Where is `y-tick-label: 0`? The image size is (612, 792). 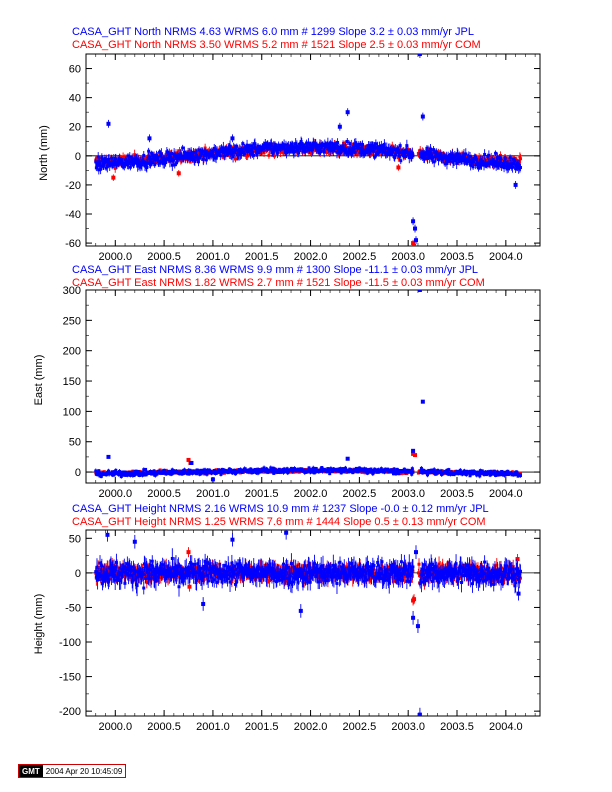
y-tick-label: 0 is located at coordinates (78, 473).